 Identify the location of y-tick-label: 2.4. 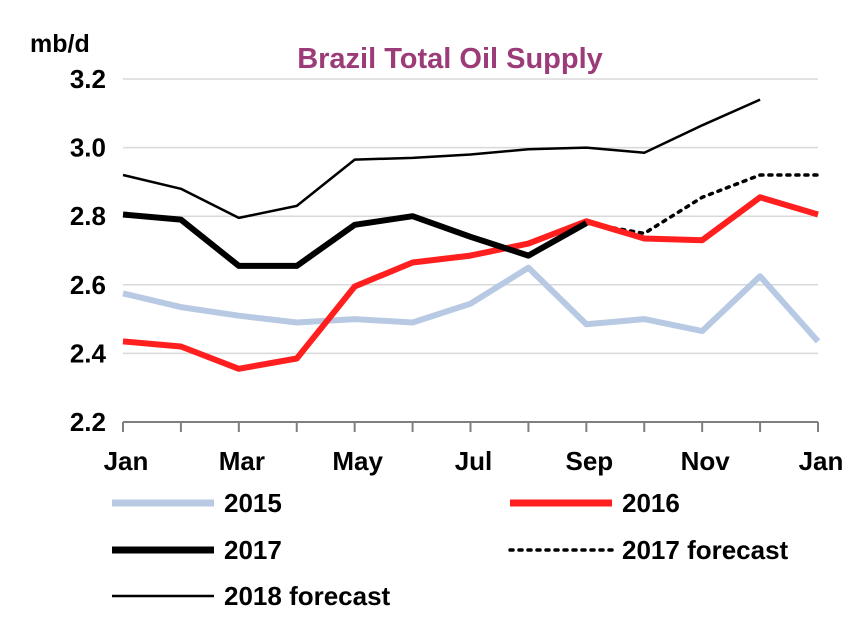
(88, 353).